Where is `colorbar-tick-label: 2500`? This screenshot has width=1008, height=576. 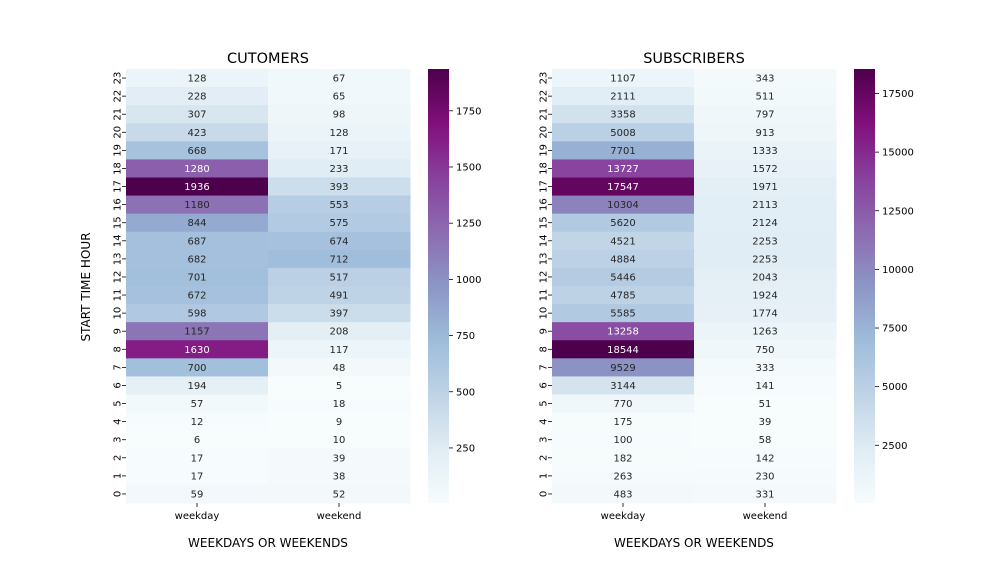 colorbar-tick-label: 2500 is located at coordinates (894, 446).